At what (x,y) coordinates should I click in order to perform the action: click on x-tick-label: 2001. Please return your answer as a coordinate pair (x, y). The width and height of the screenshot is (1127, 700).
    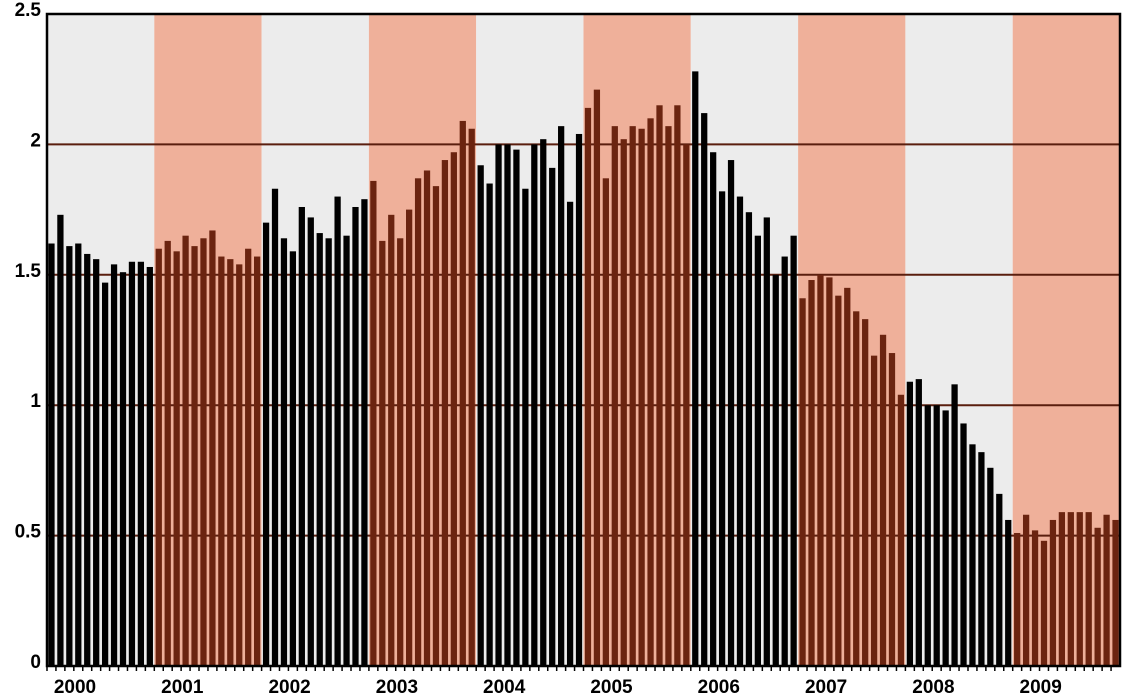
    Looking at the image, I should click on (182, 687).